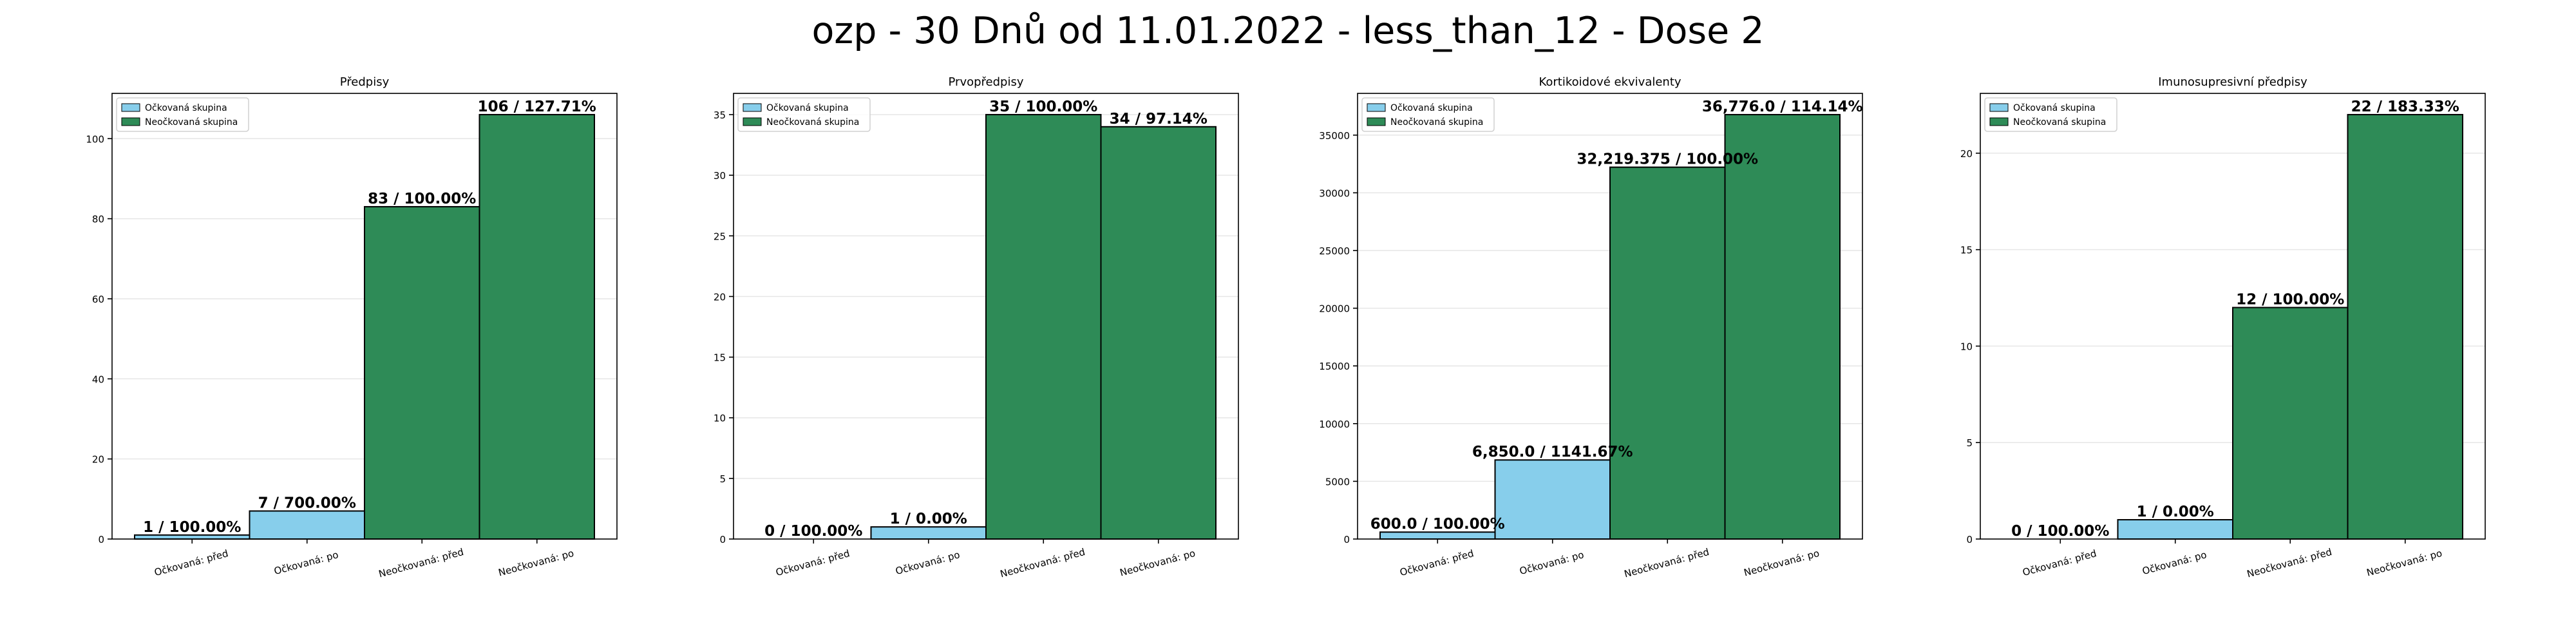 The image size is (2576, 644). Describe the element at coordinates (98, 219) in the screenshot. I see `y-tick-label: 80` at that location.